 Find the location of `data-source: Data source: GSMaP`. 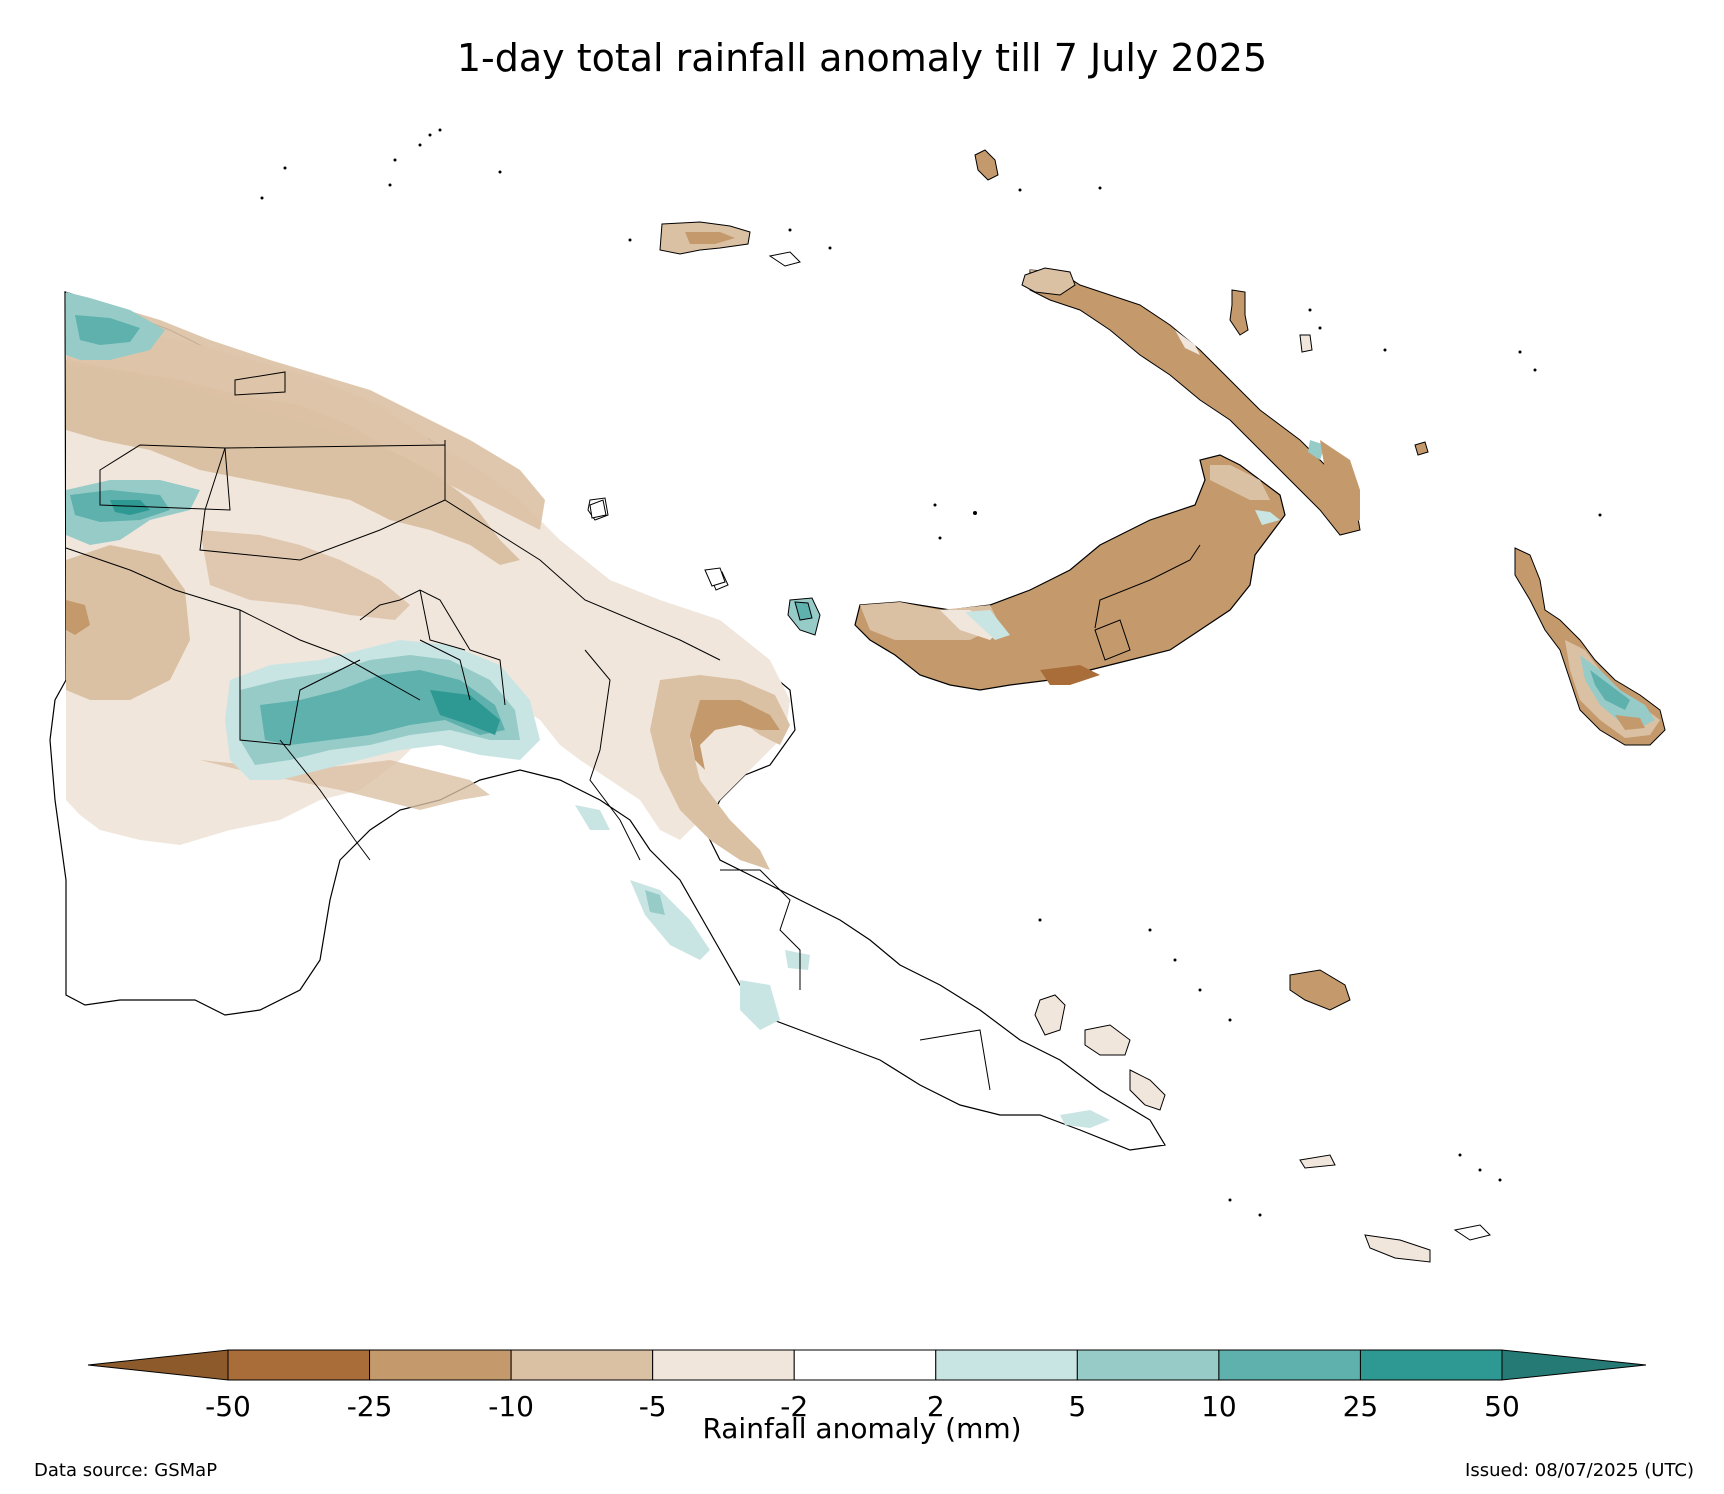

data-source: Data source: GSMaP is located at coordinates (126, 1470).